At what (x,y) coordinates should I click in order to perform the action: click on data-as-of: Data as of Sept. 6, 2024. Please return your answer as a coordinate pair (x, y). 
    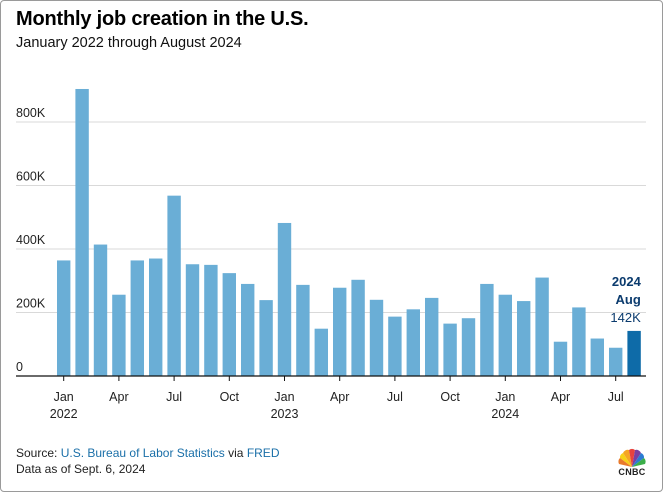
    Looking at the image, I should click on (81, 469).